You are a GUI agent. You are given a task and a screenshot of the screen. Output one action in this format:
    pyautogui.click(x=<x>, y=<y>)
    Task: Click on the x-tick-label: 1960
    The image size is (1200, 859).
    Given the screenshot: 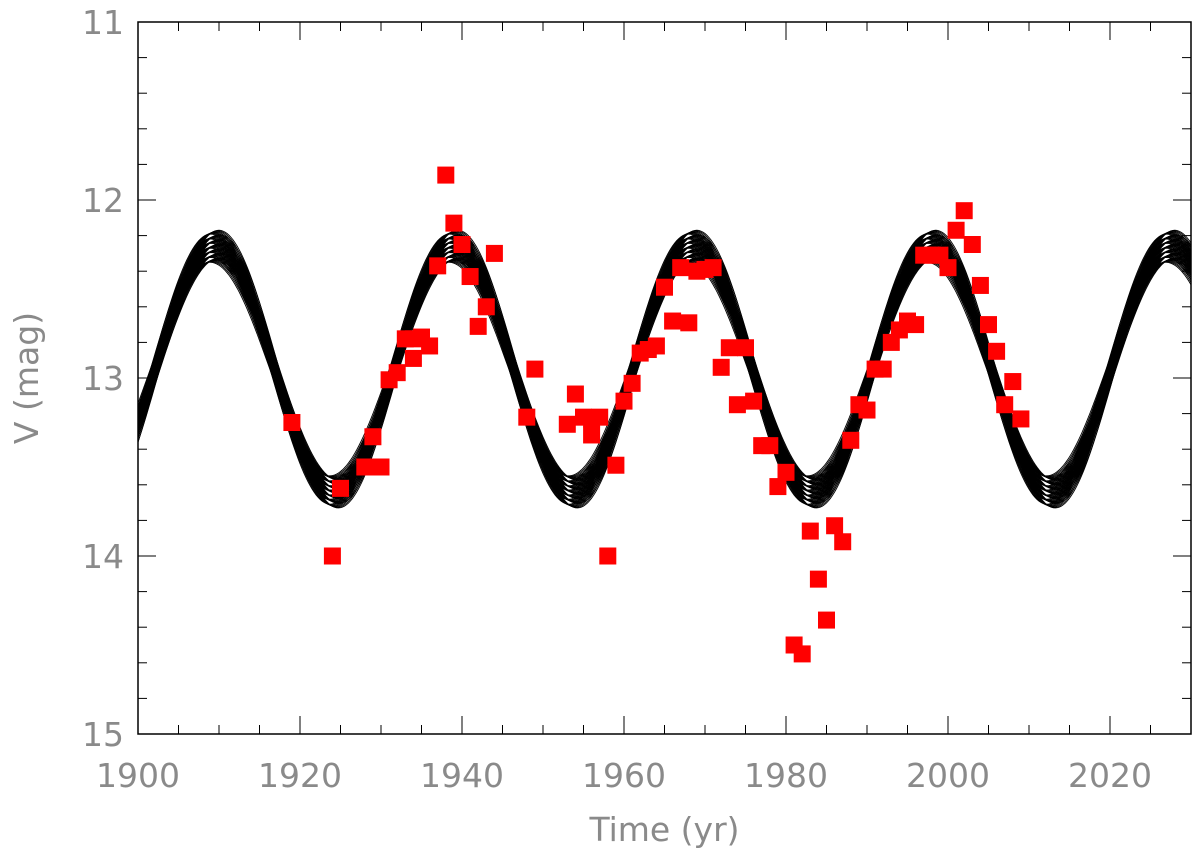 What is the action you would take?
    pyautogui.click(x=624, y=775)
    